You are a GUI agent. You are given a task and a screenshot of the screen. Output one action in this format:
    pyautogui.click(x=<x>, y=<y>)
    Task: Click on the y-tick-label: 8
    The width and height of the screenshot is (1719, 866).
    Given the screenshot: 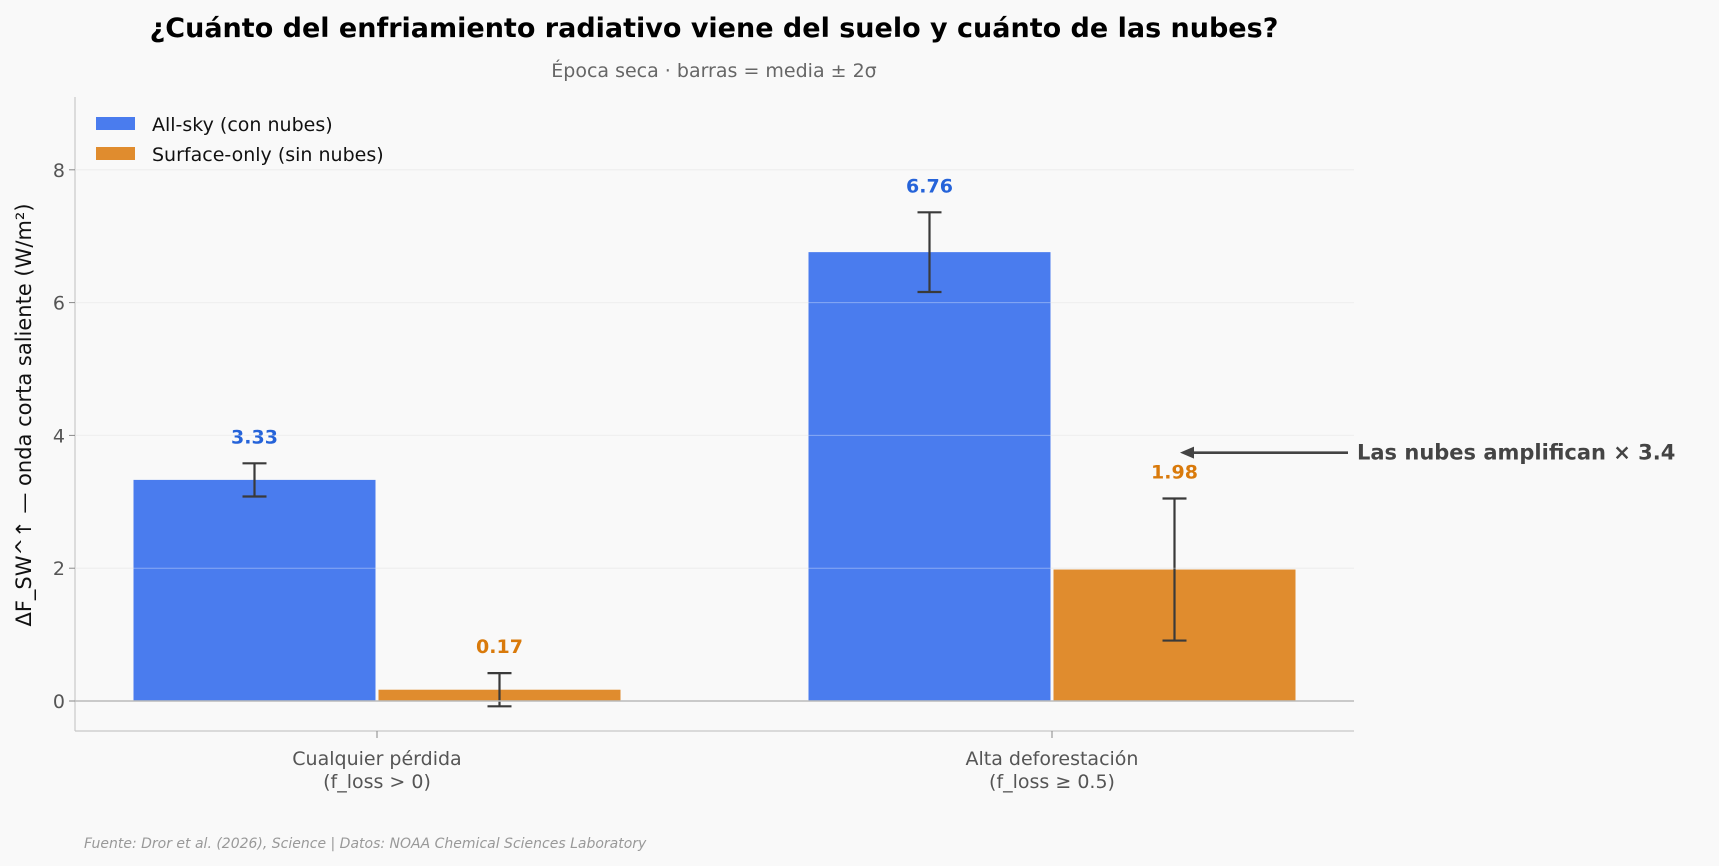 What is the action you would take?
    pyautogui.click(x=59, y=171)
    